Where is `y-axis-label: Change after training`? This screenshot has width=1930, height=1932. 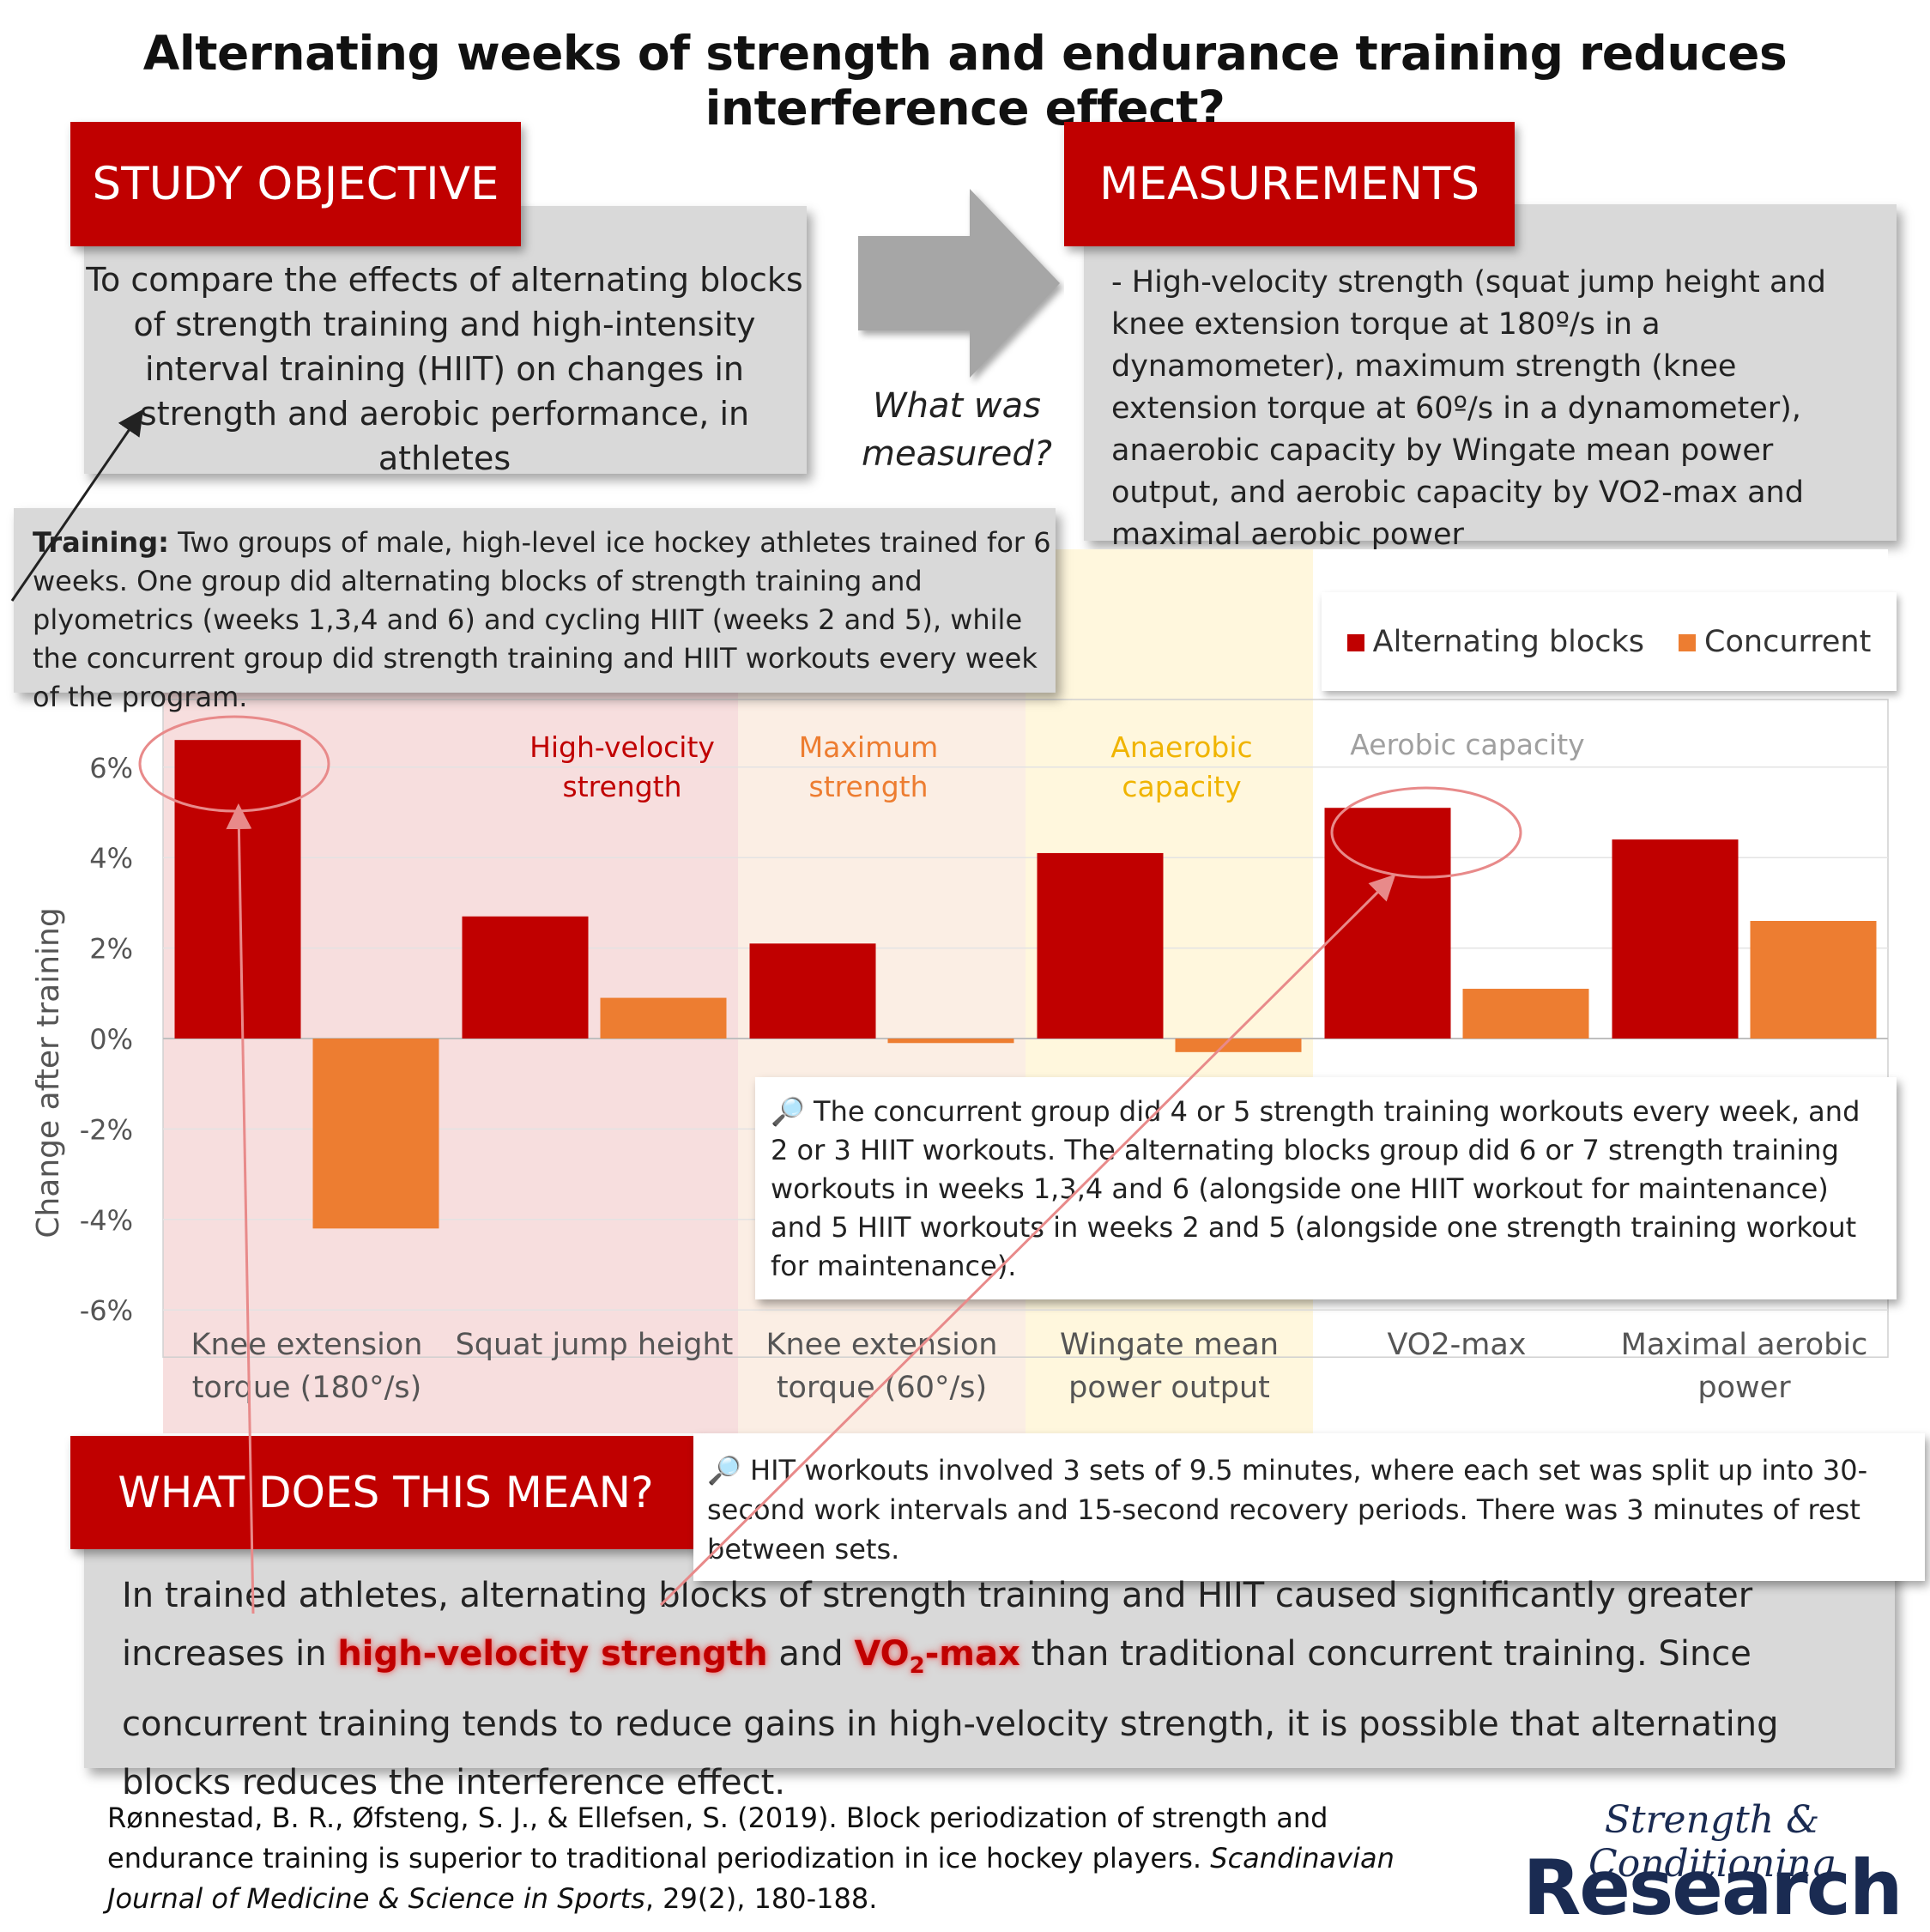
y-axis-label: Change after training is located at coordinates (48, 1073).